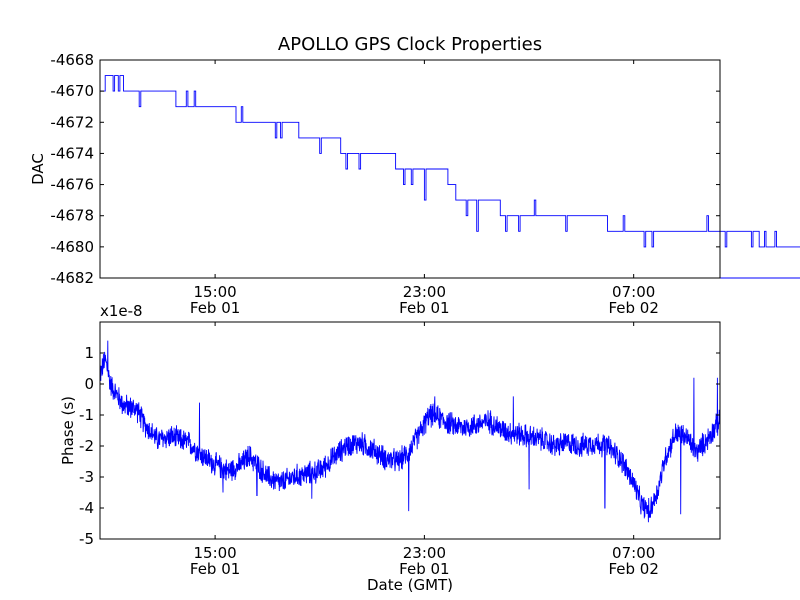 The image size is (800, 600). What do you see at coordinates (72, 278) in the screenshot?
I see `dac-y-tick-label: -4682` at bounding box center [72, 278].